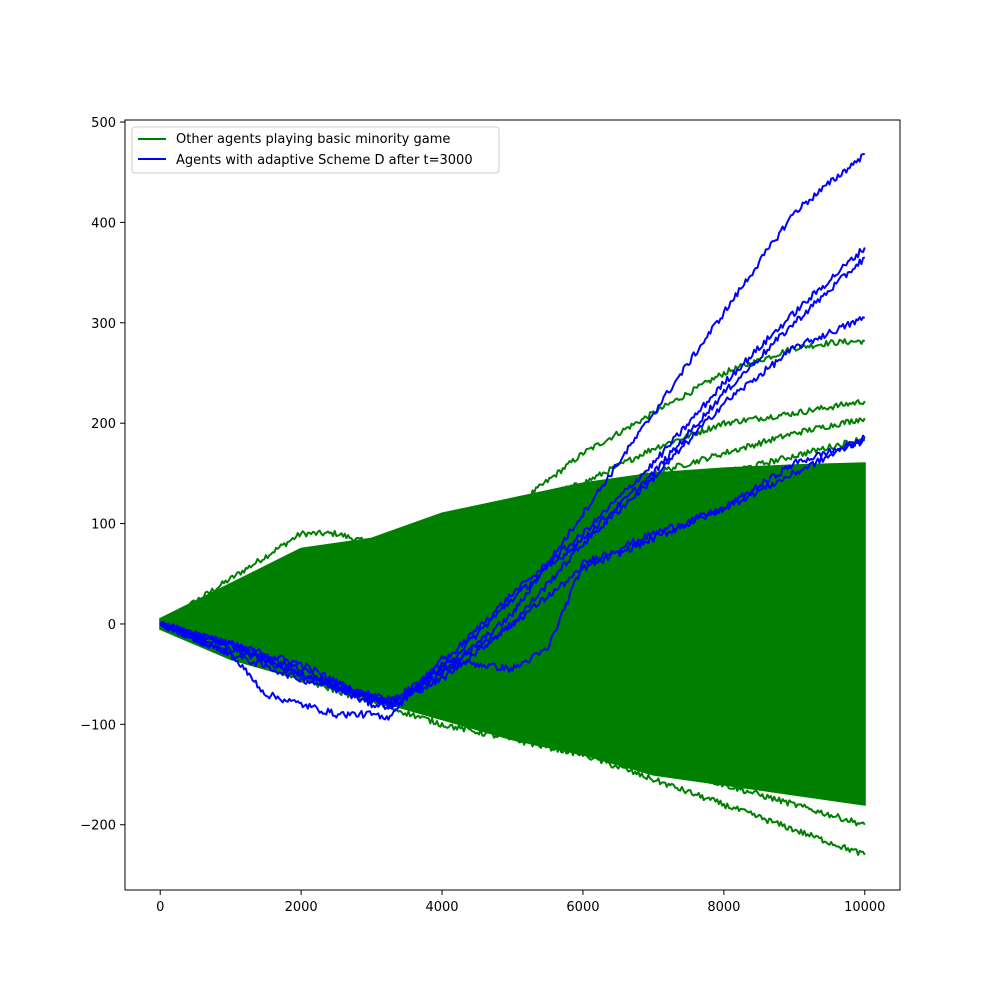 The height and width of the screenshot is (1000, 1000). Describe the element at coordinates (160, 907) in the screenshot. I see `x-tick-label: 0` at that location.